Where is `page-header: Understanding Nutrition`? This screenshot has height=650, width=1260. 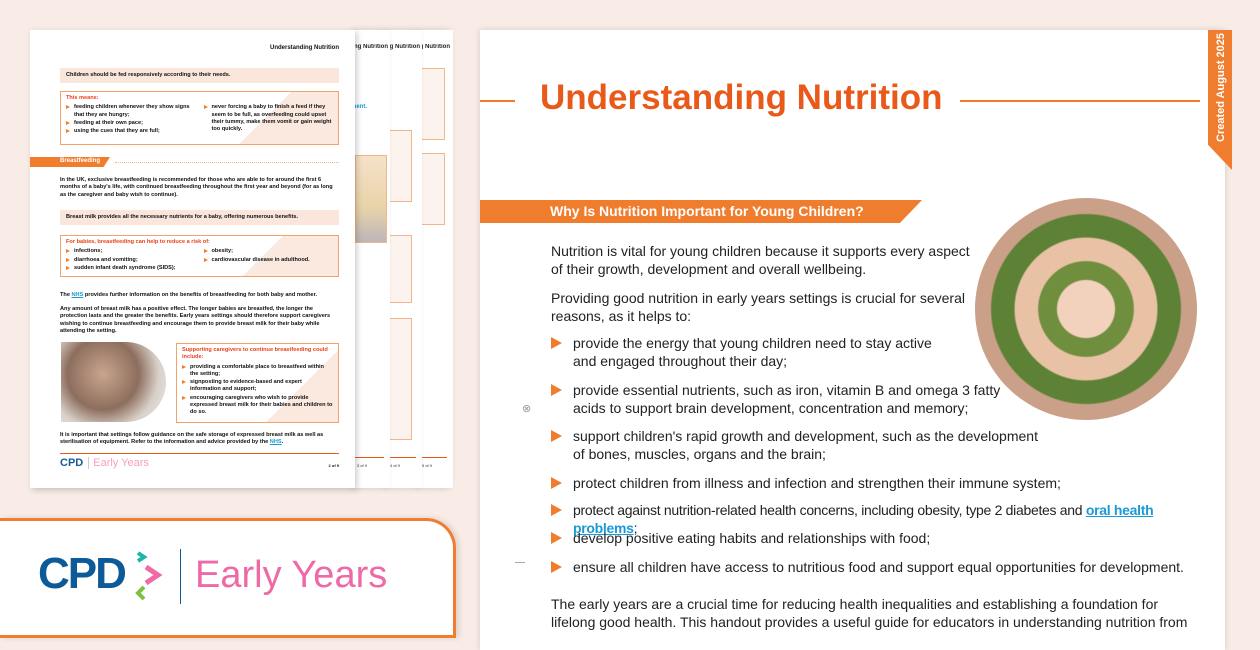 page-header: Understanding Nutrition is located at coordinates (304, 48).